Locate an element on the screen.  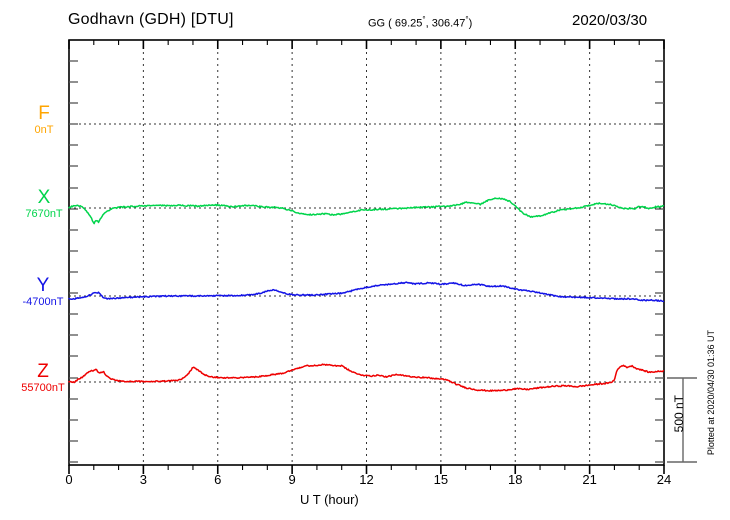
coords-mid: , 306.47 is located at coordinates (445, 23).